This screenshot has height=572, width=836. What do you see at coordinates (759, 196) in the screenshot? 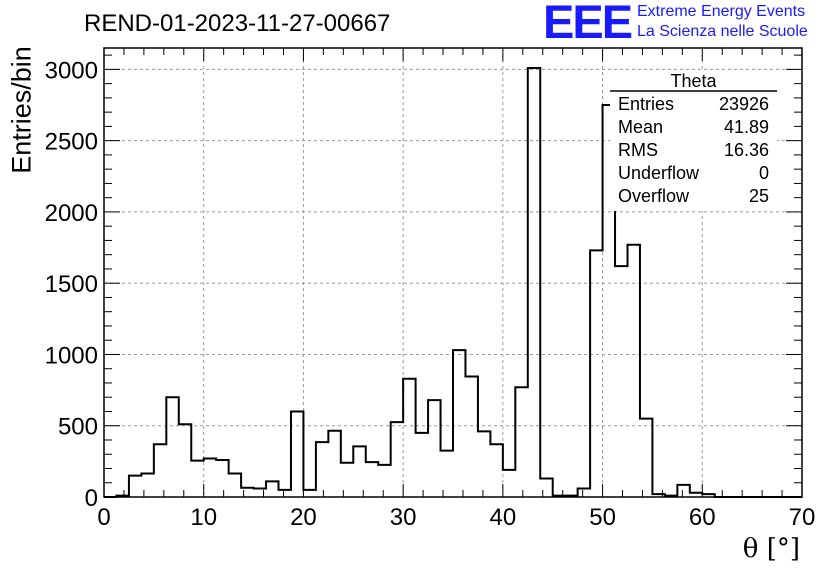
I see `stats-row-value: 25` at bounding box center [759, 196].